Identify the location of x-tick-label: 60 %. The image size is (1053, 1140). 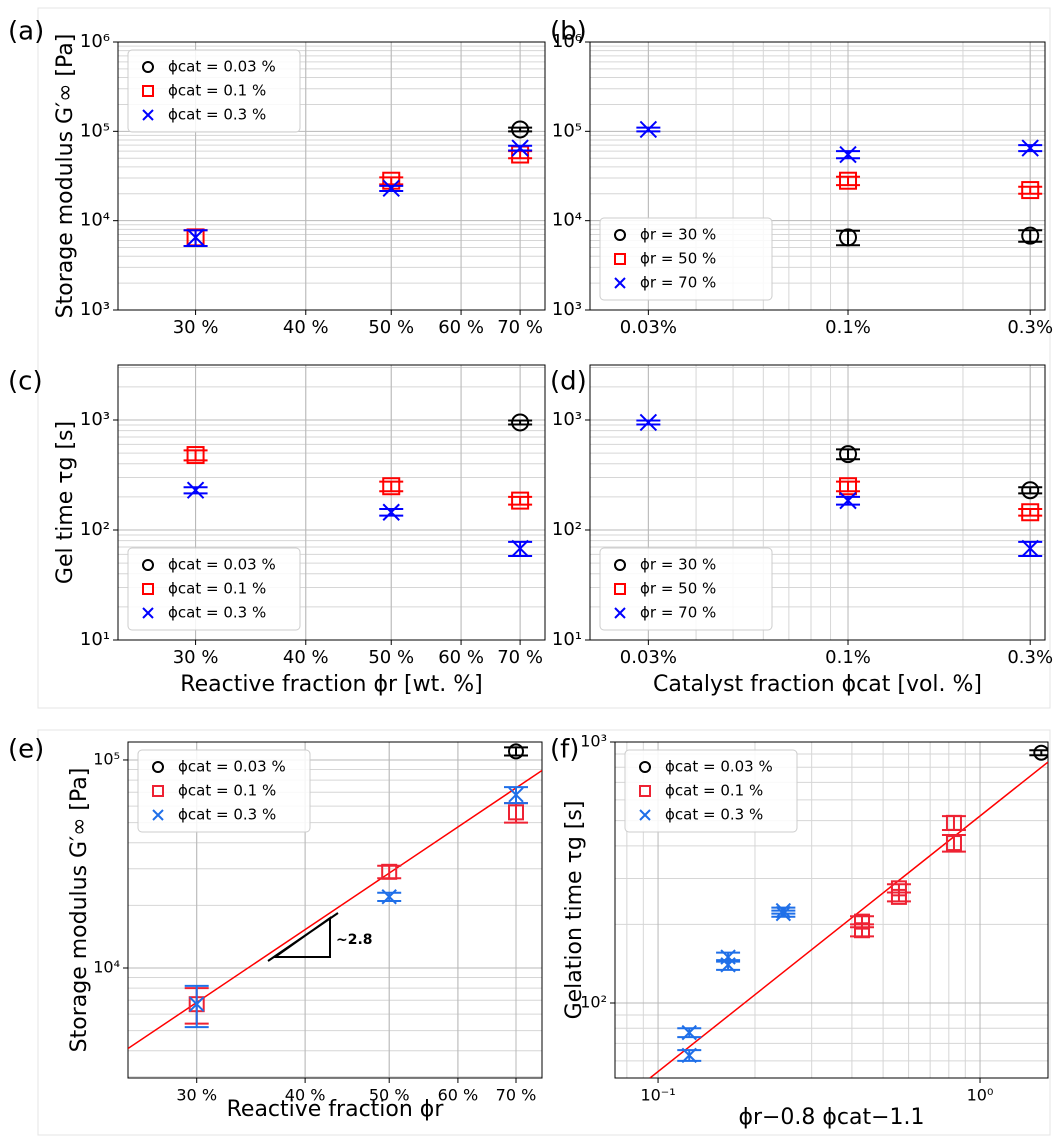
(461, 327).